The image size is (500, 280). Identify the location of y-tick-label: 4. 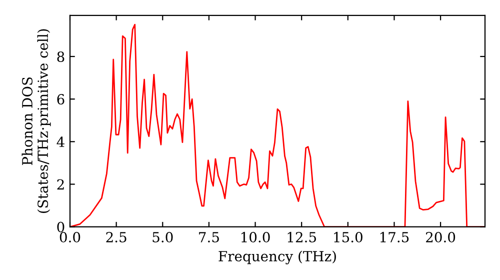
(60, 141).